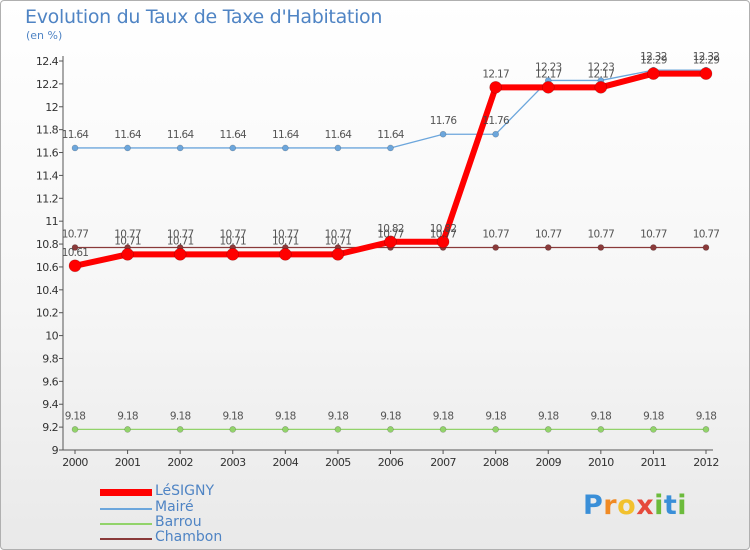 This screenshot has height=550, width=750. I want to click on legend-swatch-maire, so click(126, 509).